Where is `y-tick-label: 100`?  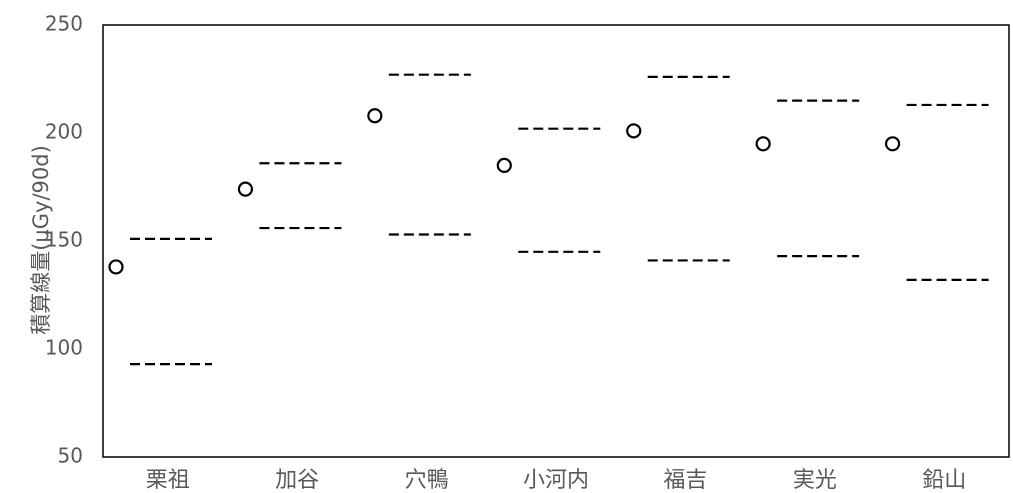 y-tick-label: 100 is located at coordinates (64, 348).